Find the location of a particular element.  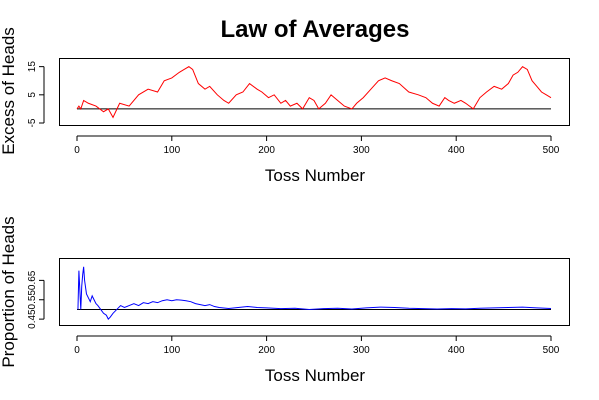

y-tick-label: 0.55 is located at coordinates (32, 300).